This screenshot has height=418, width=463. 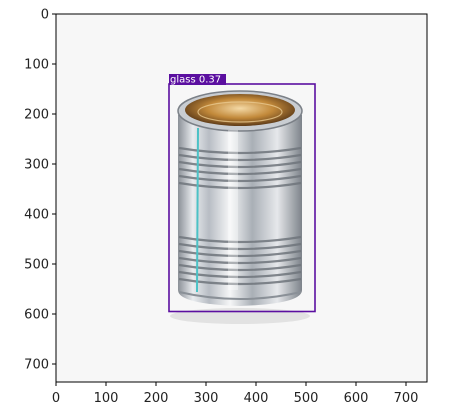 What do you see at coordinates (156, 398) in the screenshot?
I see `x-tick-label: 200` at bounding box center [156, 398].